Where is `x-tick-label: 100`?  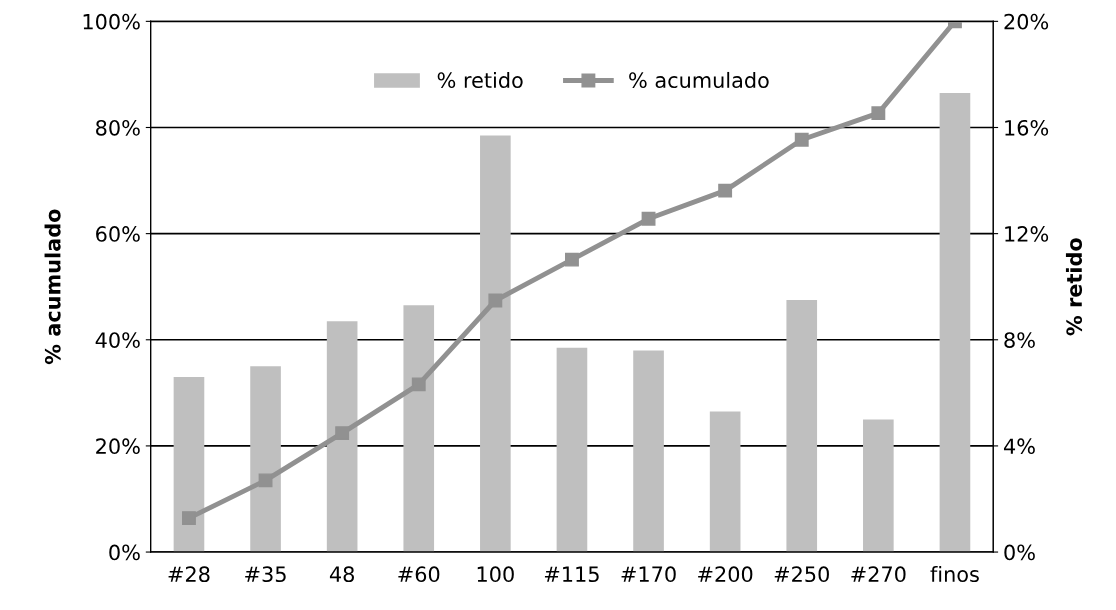 x-tick-label: 100 is located at coordinates (495, 574).